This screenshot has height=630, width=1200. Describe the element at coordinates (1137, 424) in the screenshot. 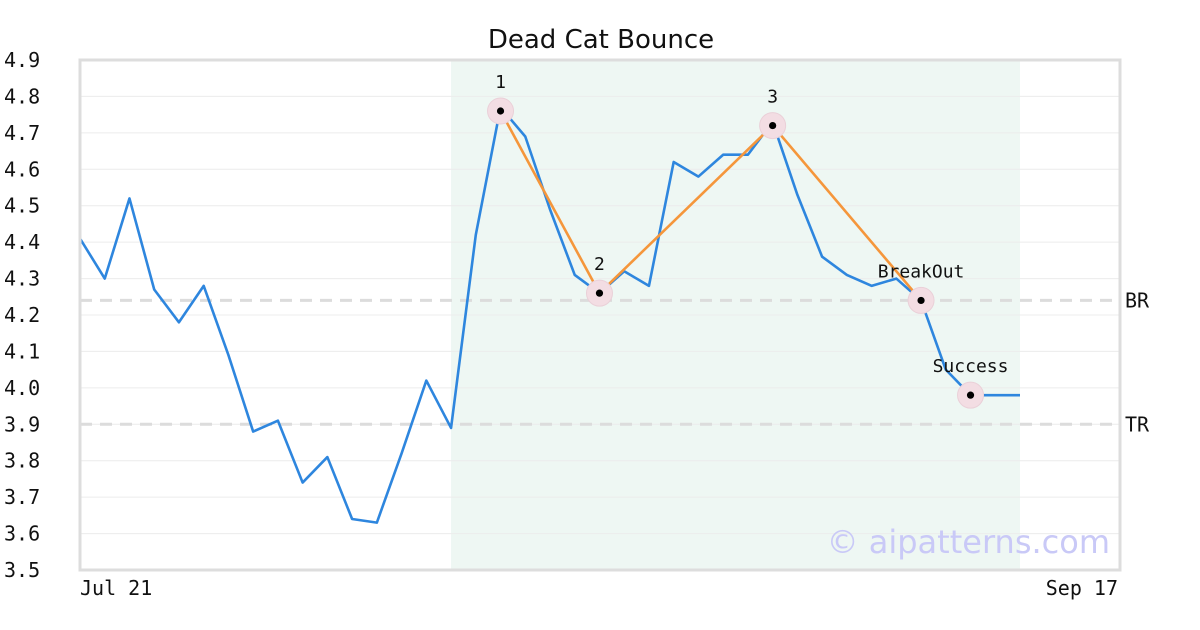

I see `reference-line-label: TR` at that location.